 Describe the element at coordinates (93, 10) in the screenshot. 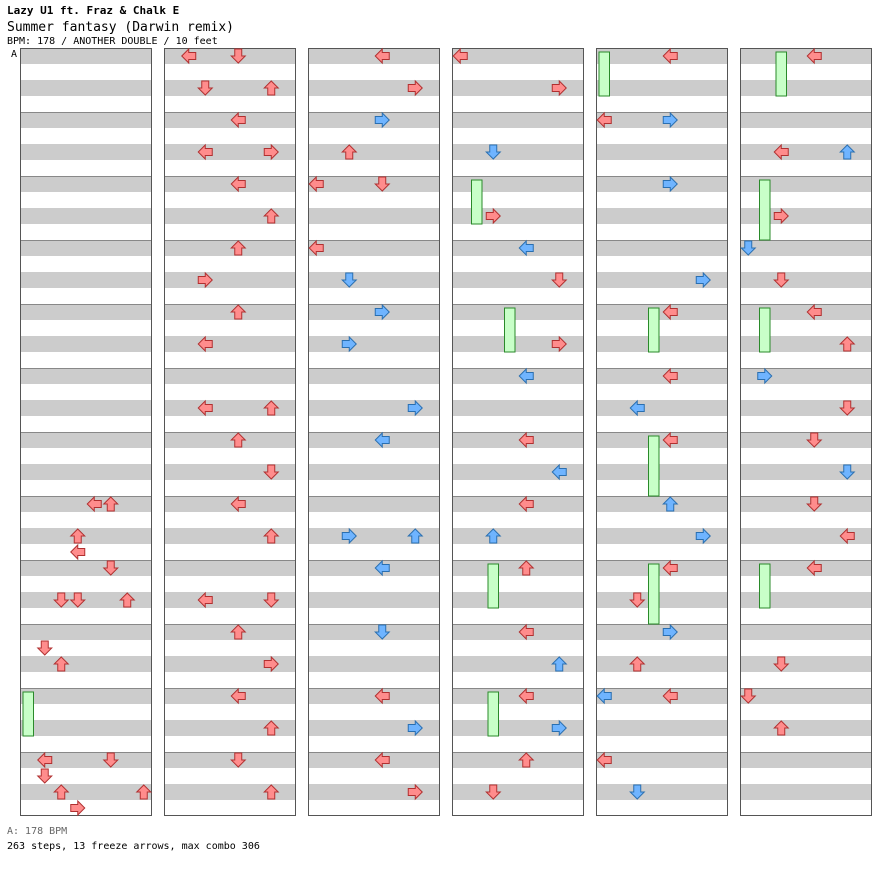

I see `song-artist: Lazy U1 ft. Fraz & Chalk E` at that location.